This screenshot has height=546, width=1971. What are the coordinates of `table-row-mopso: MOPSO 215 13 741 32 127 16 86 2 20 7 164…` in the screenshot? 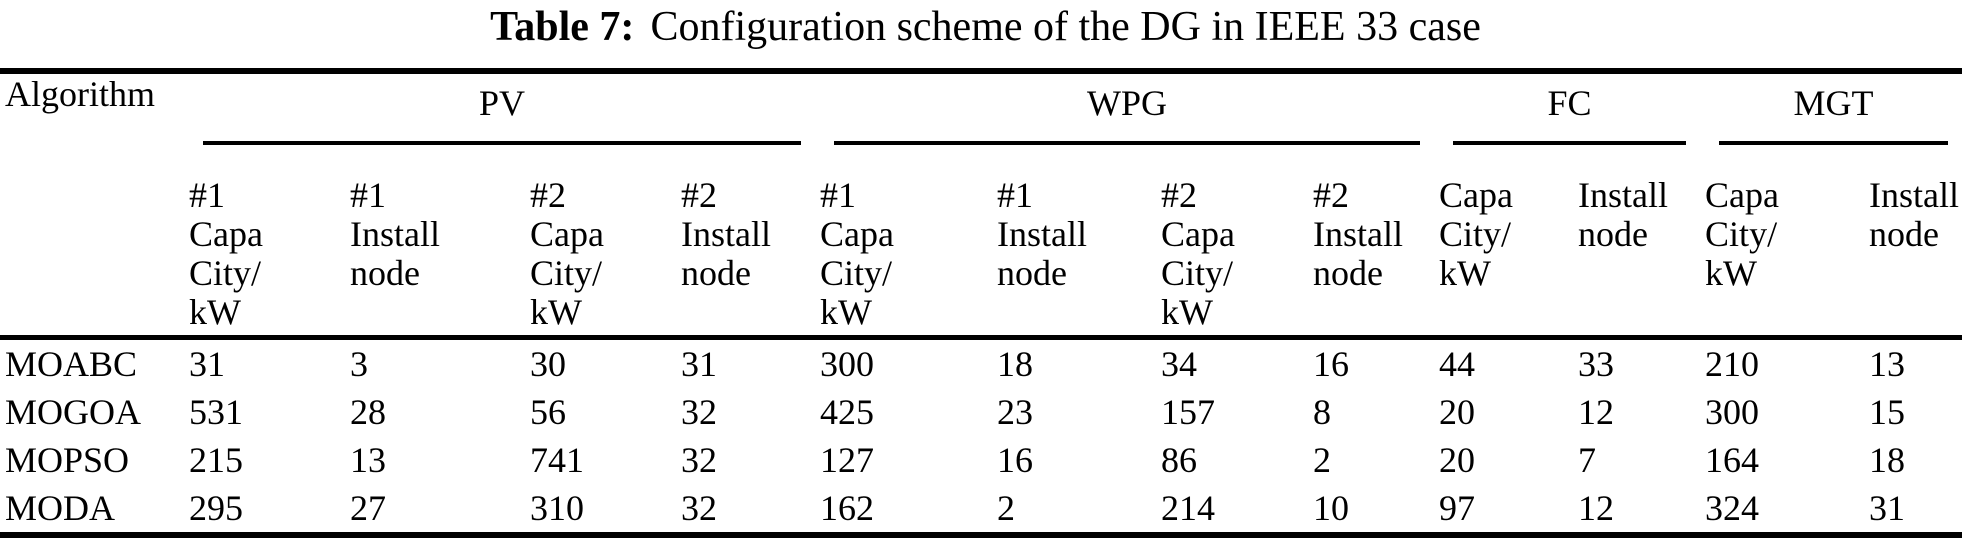 It's located at (981, 460).